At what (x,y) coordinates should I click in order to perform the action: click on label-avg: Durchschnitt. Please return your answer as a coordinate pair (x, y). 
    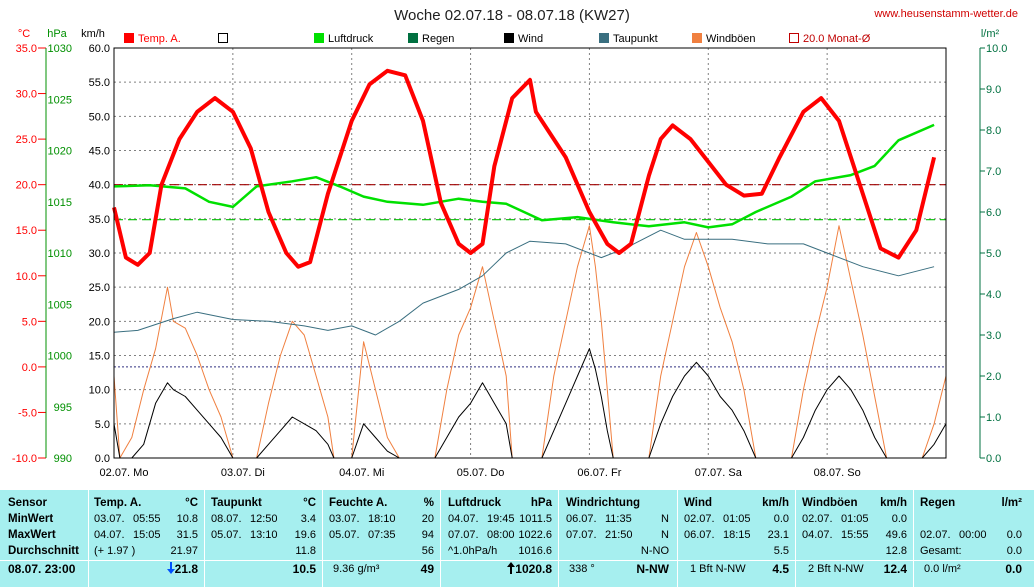
    Looking at the image, I should click on (43, 551).